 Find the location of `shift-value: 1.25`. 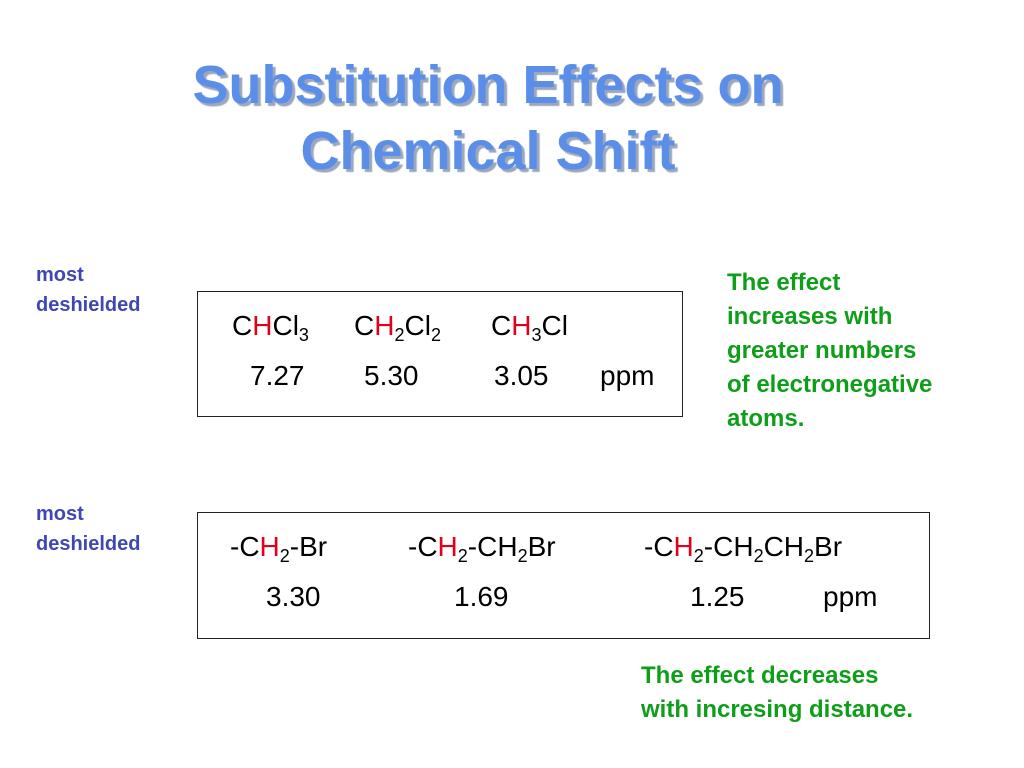

shift-value: 1.25 is located at coordinates (717, 596).